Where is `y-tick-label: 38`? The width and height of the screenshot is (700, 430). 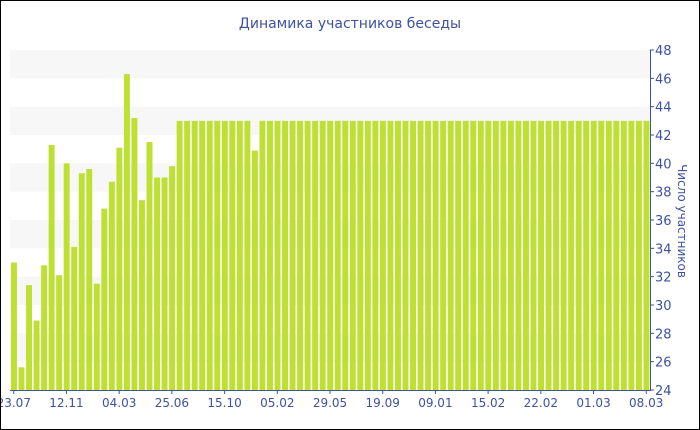
y-tick-label: 38 is located at coordinates (663, 193).